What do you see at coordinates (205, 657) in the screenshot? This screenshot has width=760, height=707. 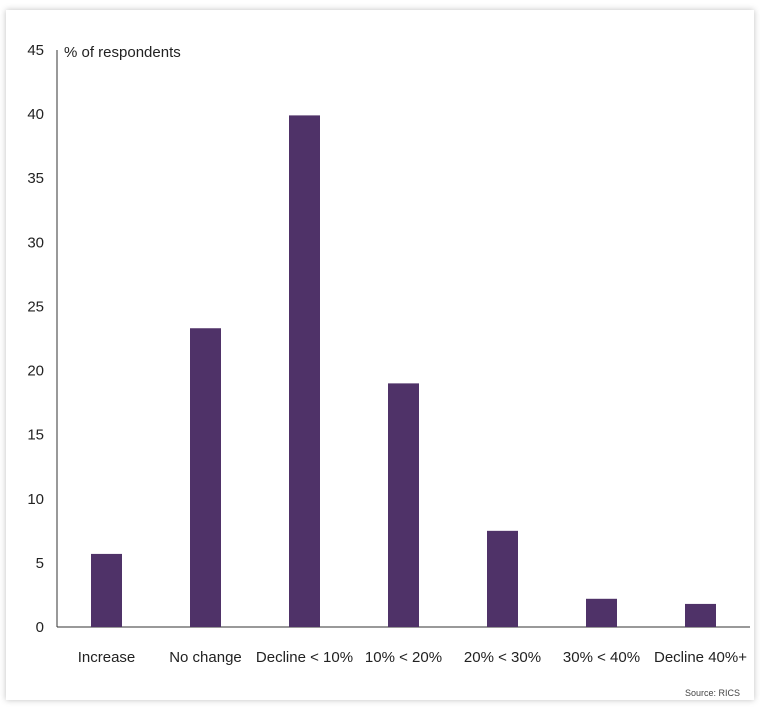 I see `x-tick-label: No change` at bounding box center [205, 657].